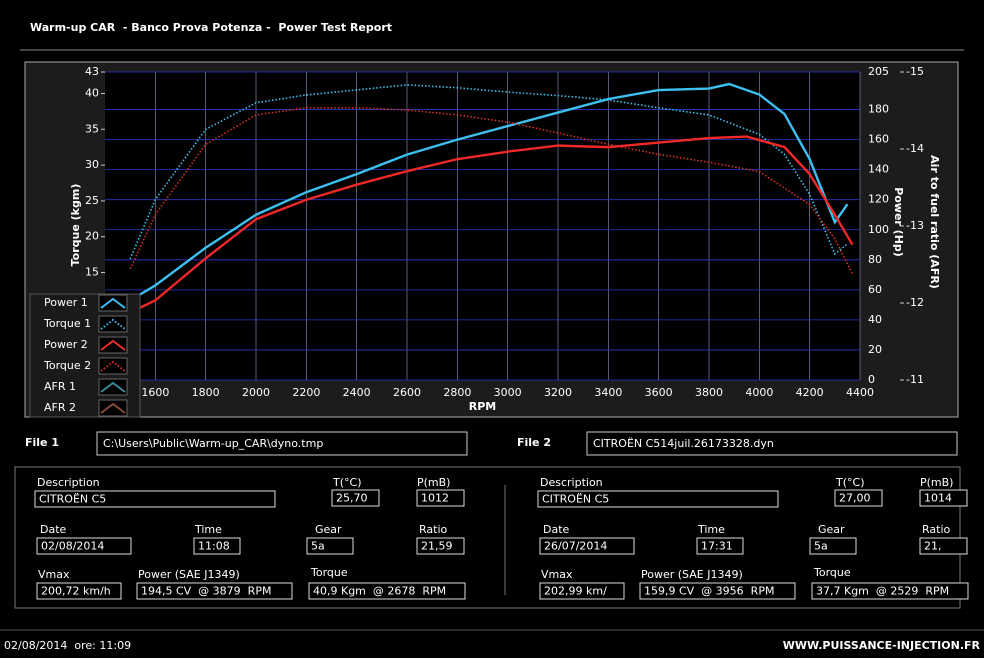  Describe the element at coordinates (875, 259) in the screenshot. I see `y2-tick-label: 80` at that location.